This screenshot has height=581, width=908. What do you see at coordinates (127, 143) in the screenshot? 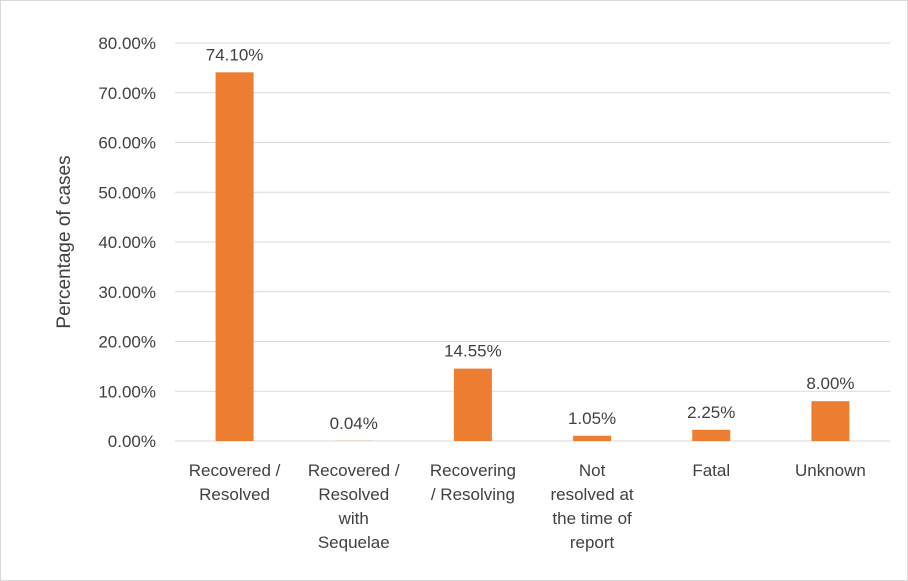
I see `y-tick-label: 60.00%` at bounding box center [127, 143].